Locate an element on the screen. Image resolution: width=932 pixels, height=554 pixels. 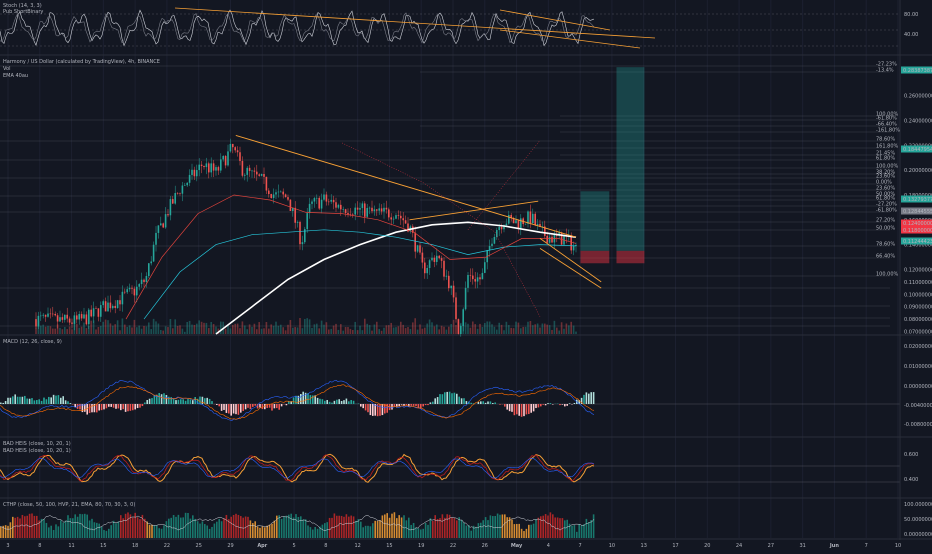
price-axis-label: 0.09000000 is located at coordinates (918, 308).